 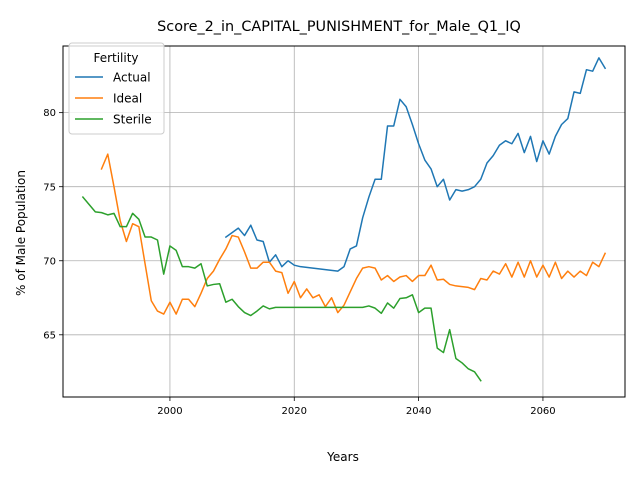 I want to click on y-tick-label: 70, so click(x=49, y=261).